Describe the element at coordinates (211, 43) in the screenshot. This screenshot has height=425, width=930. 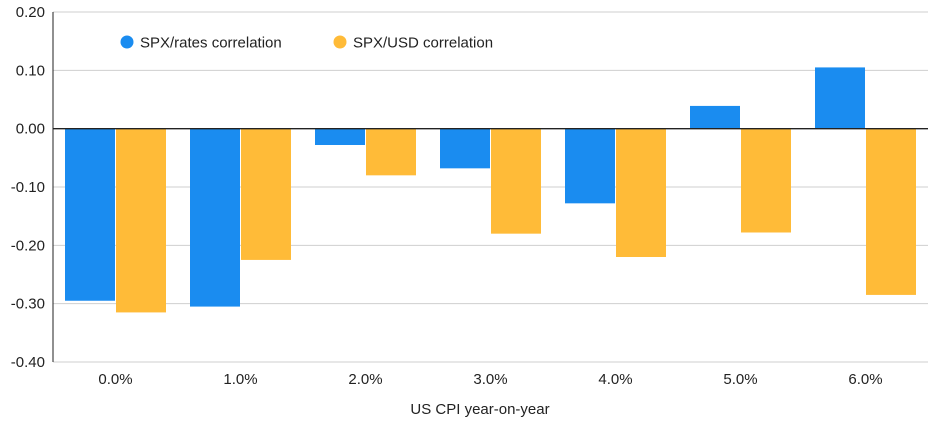
I see `legend-label: SPX/rates correlation` at that location.